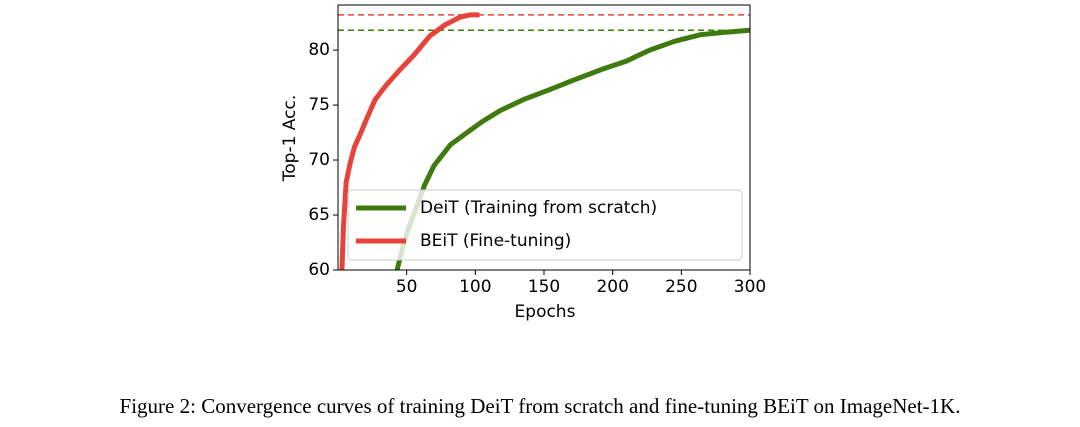 The image size is (1080, 427). What do you see at coordinates (407, 287) in the screenshot?
I see `x-tick-label: 50` at bounding box center [407, 287].